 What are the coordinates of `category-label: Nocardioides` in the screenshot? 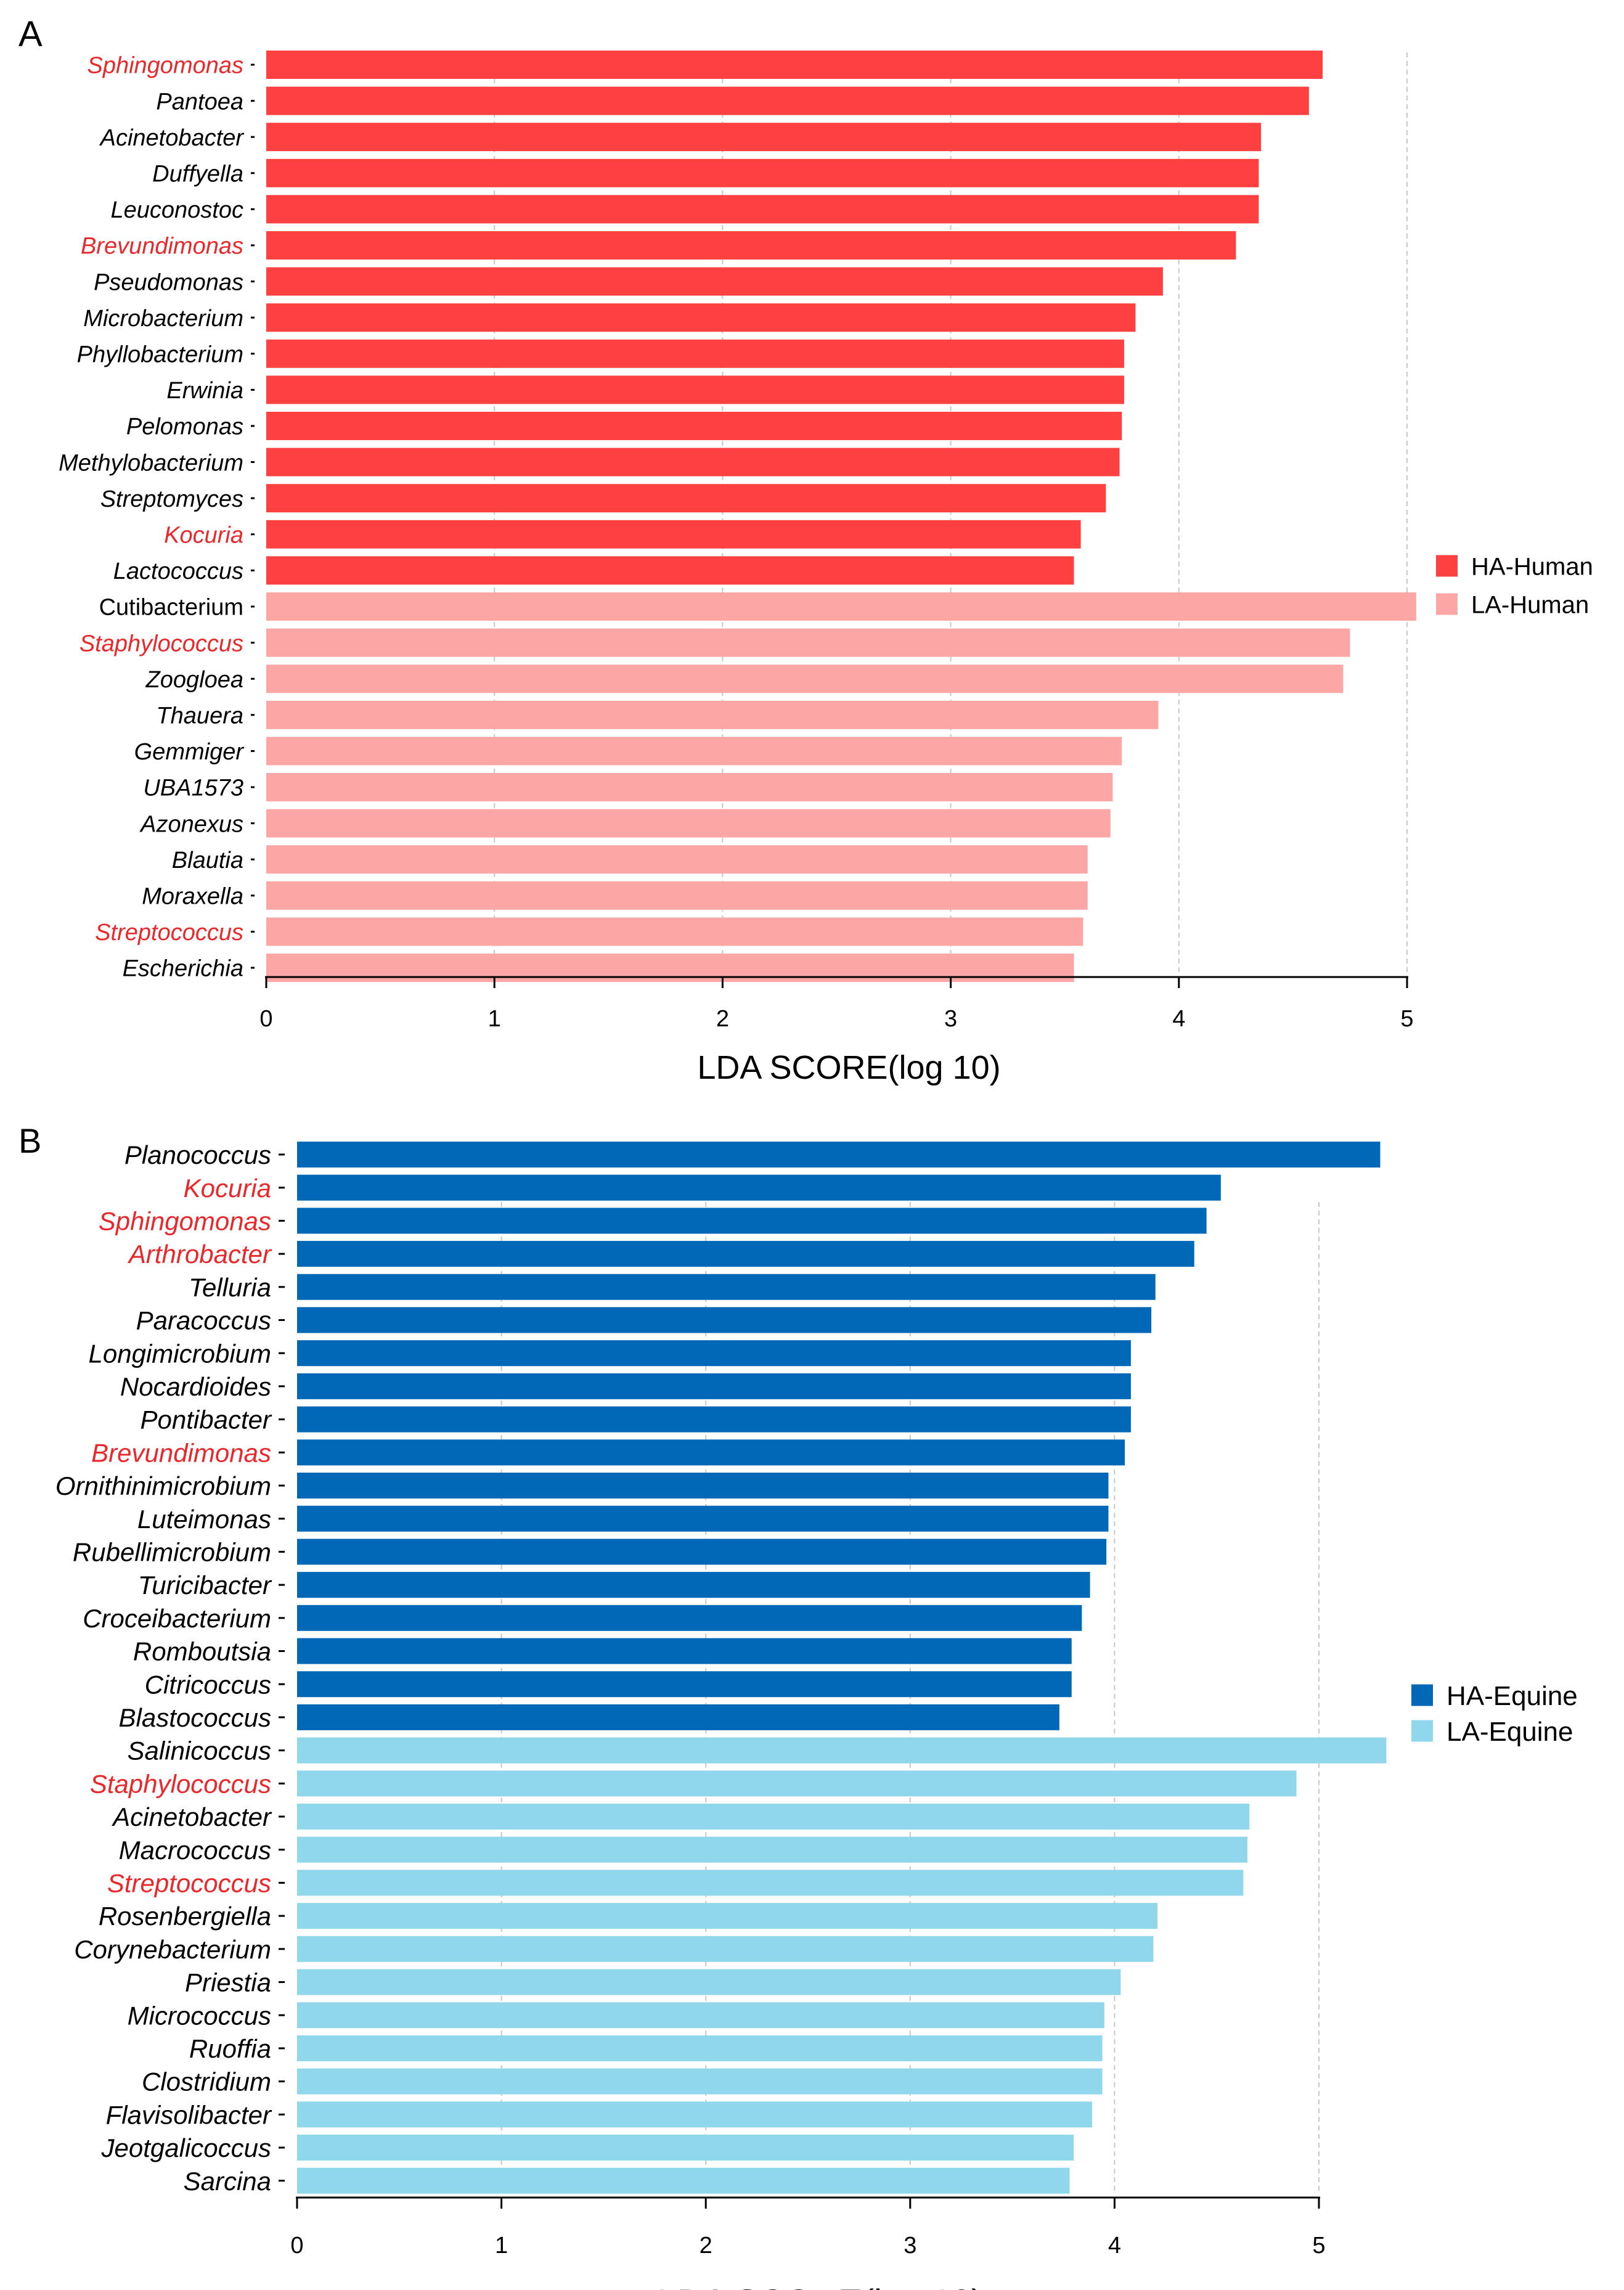 It's located at (195, 1386).